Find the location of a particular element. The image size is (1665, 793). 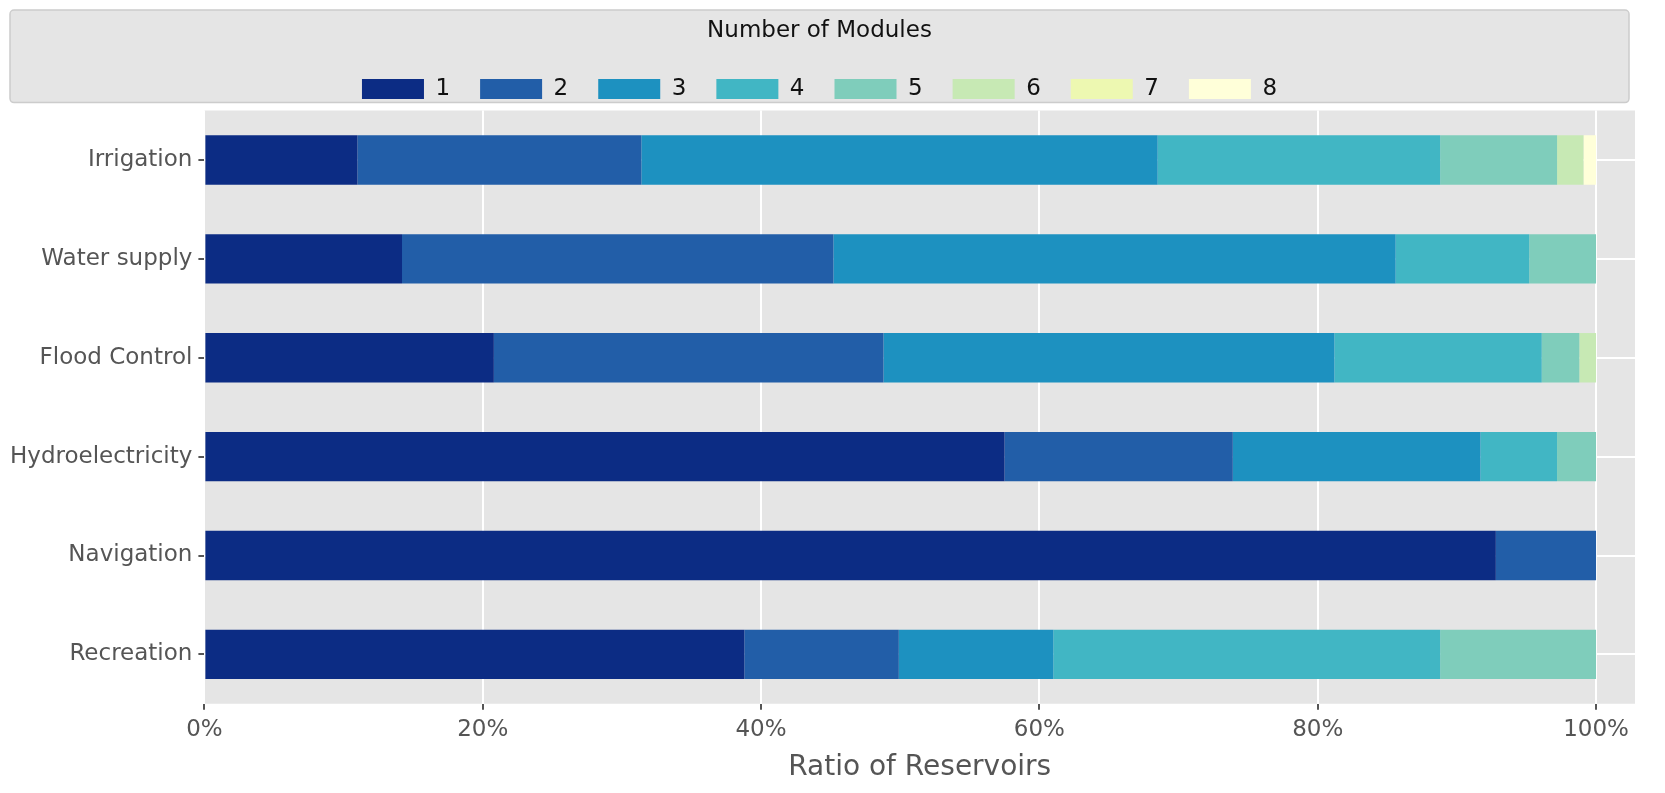

legend-label: 7 is located at coordinates (1151, 87).